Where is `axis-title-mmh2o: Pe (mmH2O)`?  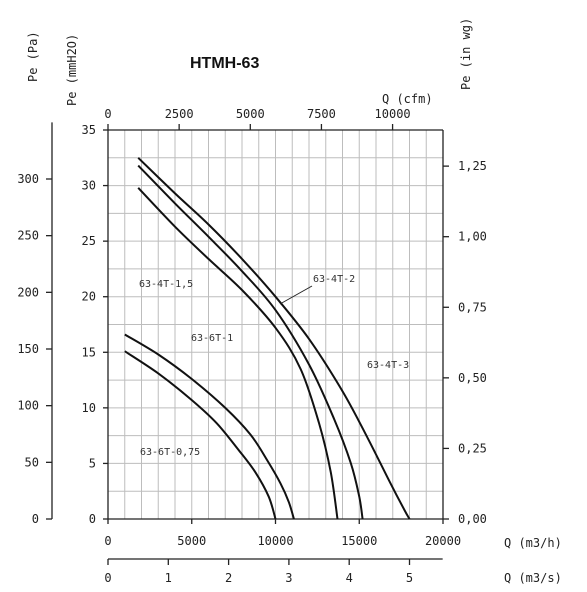 axis-title-mmh2o: Pe (mmH2O) is located at coordinates (72, 70).